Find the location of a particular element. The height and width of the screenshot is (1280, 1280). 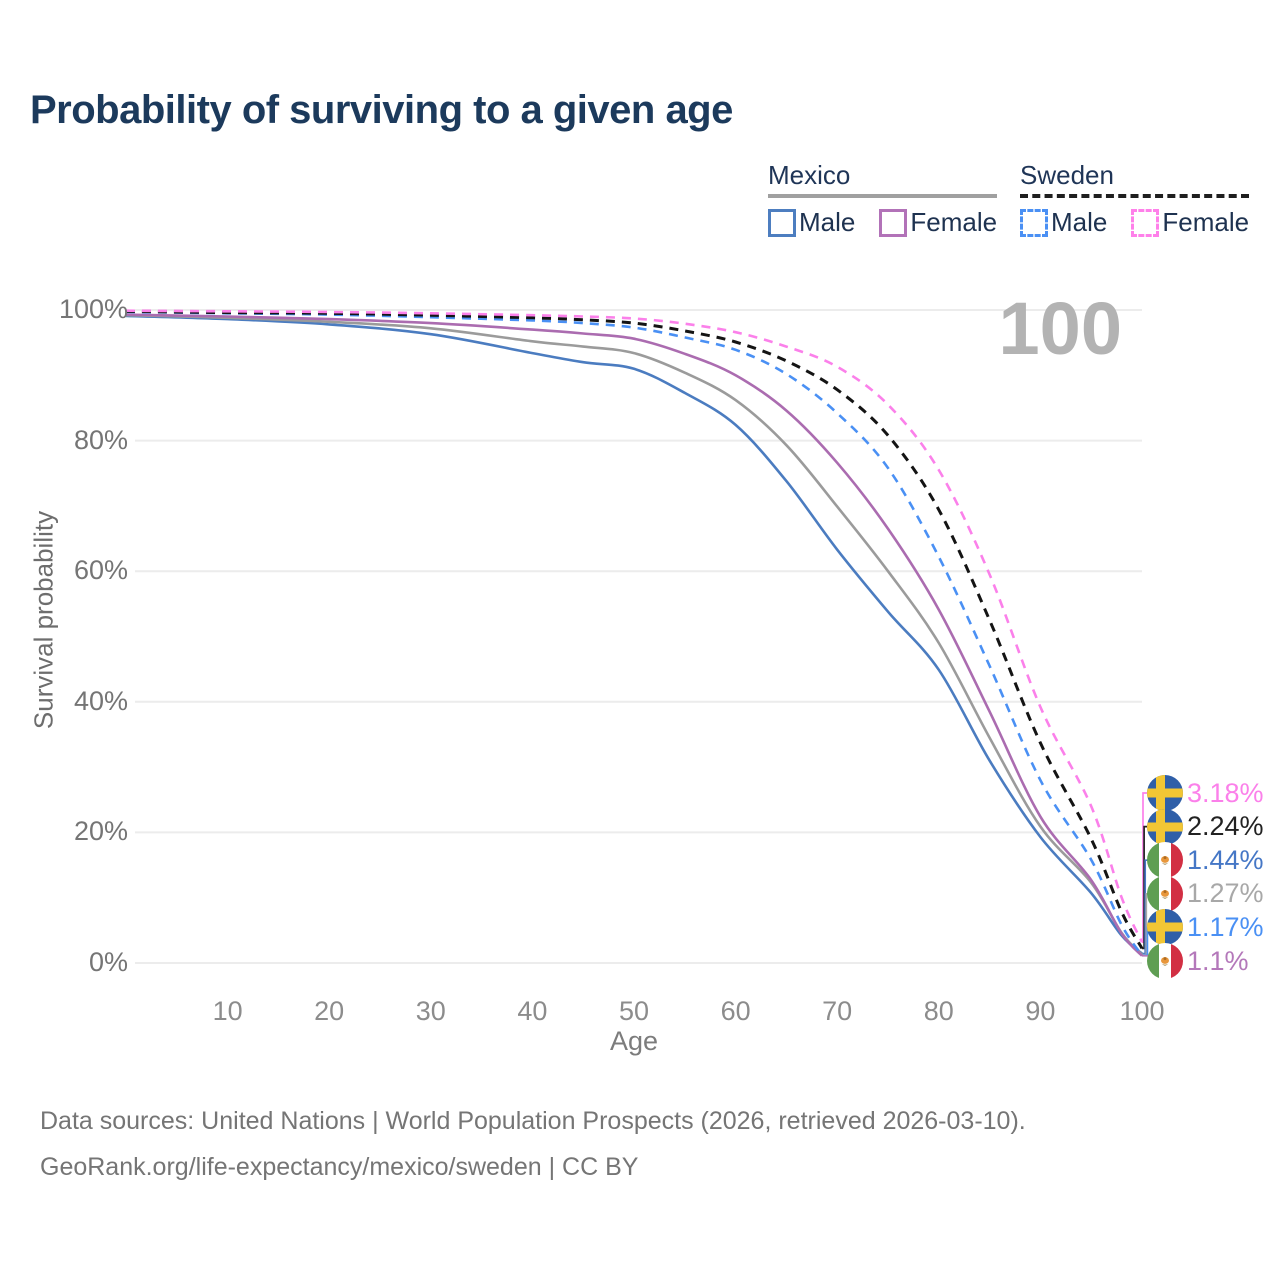

end-label-value: 2.24% is located at coordinates (1225, 826).